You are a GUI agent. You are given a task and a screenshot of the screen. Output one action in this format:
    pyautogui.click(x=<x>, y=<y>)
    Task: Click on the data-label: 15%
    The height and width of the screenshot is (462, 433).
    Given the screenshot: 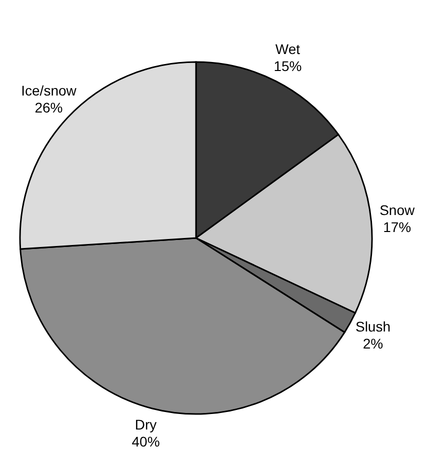 What is the action you would take?
    pyautogui.click(x=288, y=66)
    